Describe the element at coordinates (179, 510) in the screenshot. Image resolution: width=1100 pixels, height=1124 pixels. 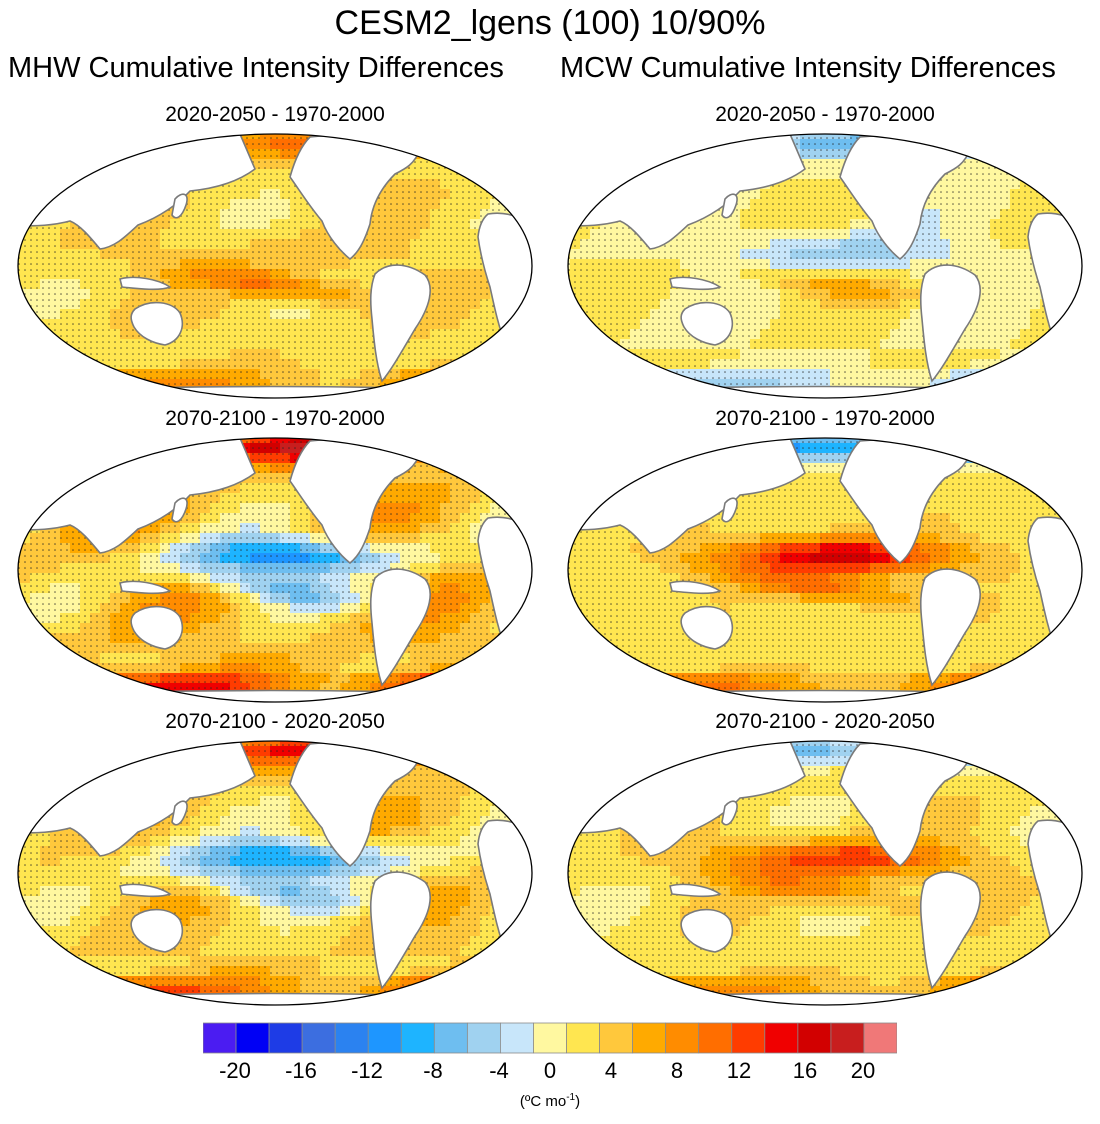
I see `japan-land` at that location.